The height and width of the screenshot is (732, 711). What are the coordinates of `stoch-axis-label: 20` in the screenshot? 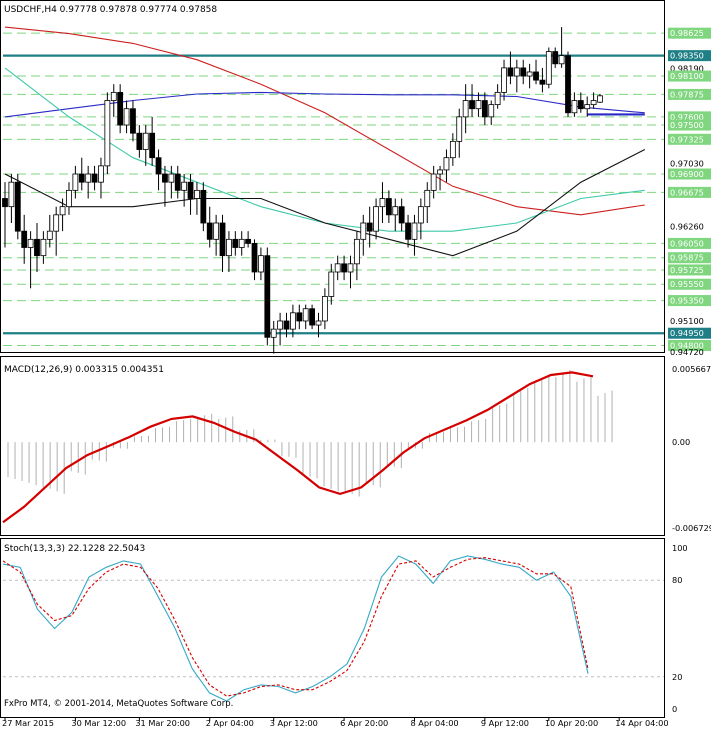 It's located at (677, 677).